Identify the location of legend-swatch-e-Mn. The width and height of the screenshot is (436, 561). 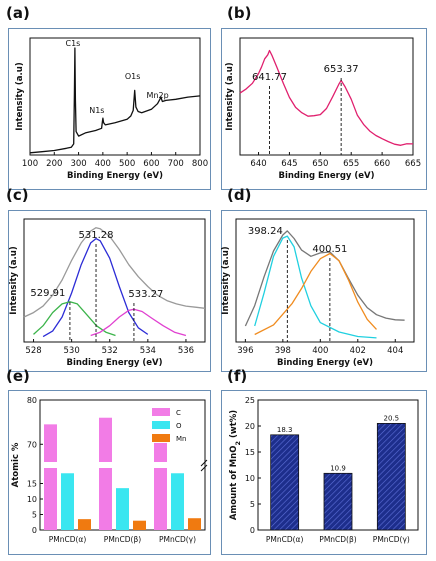
(161, 438).